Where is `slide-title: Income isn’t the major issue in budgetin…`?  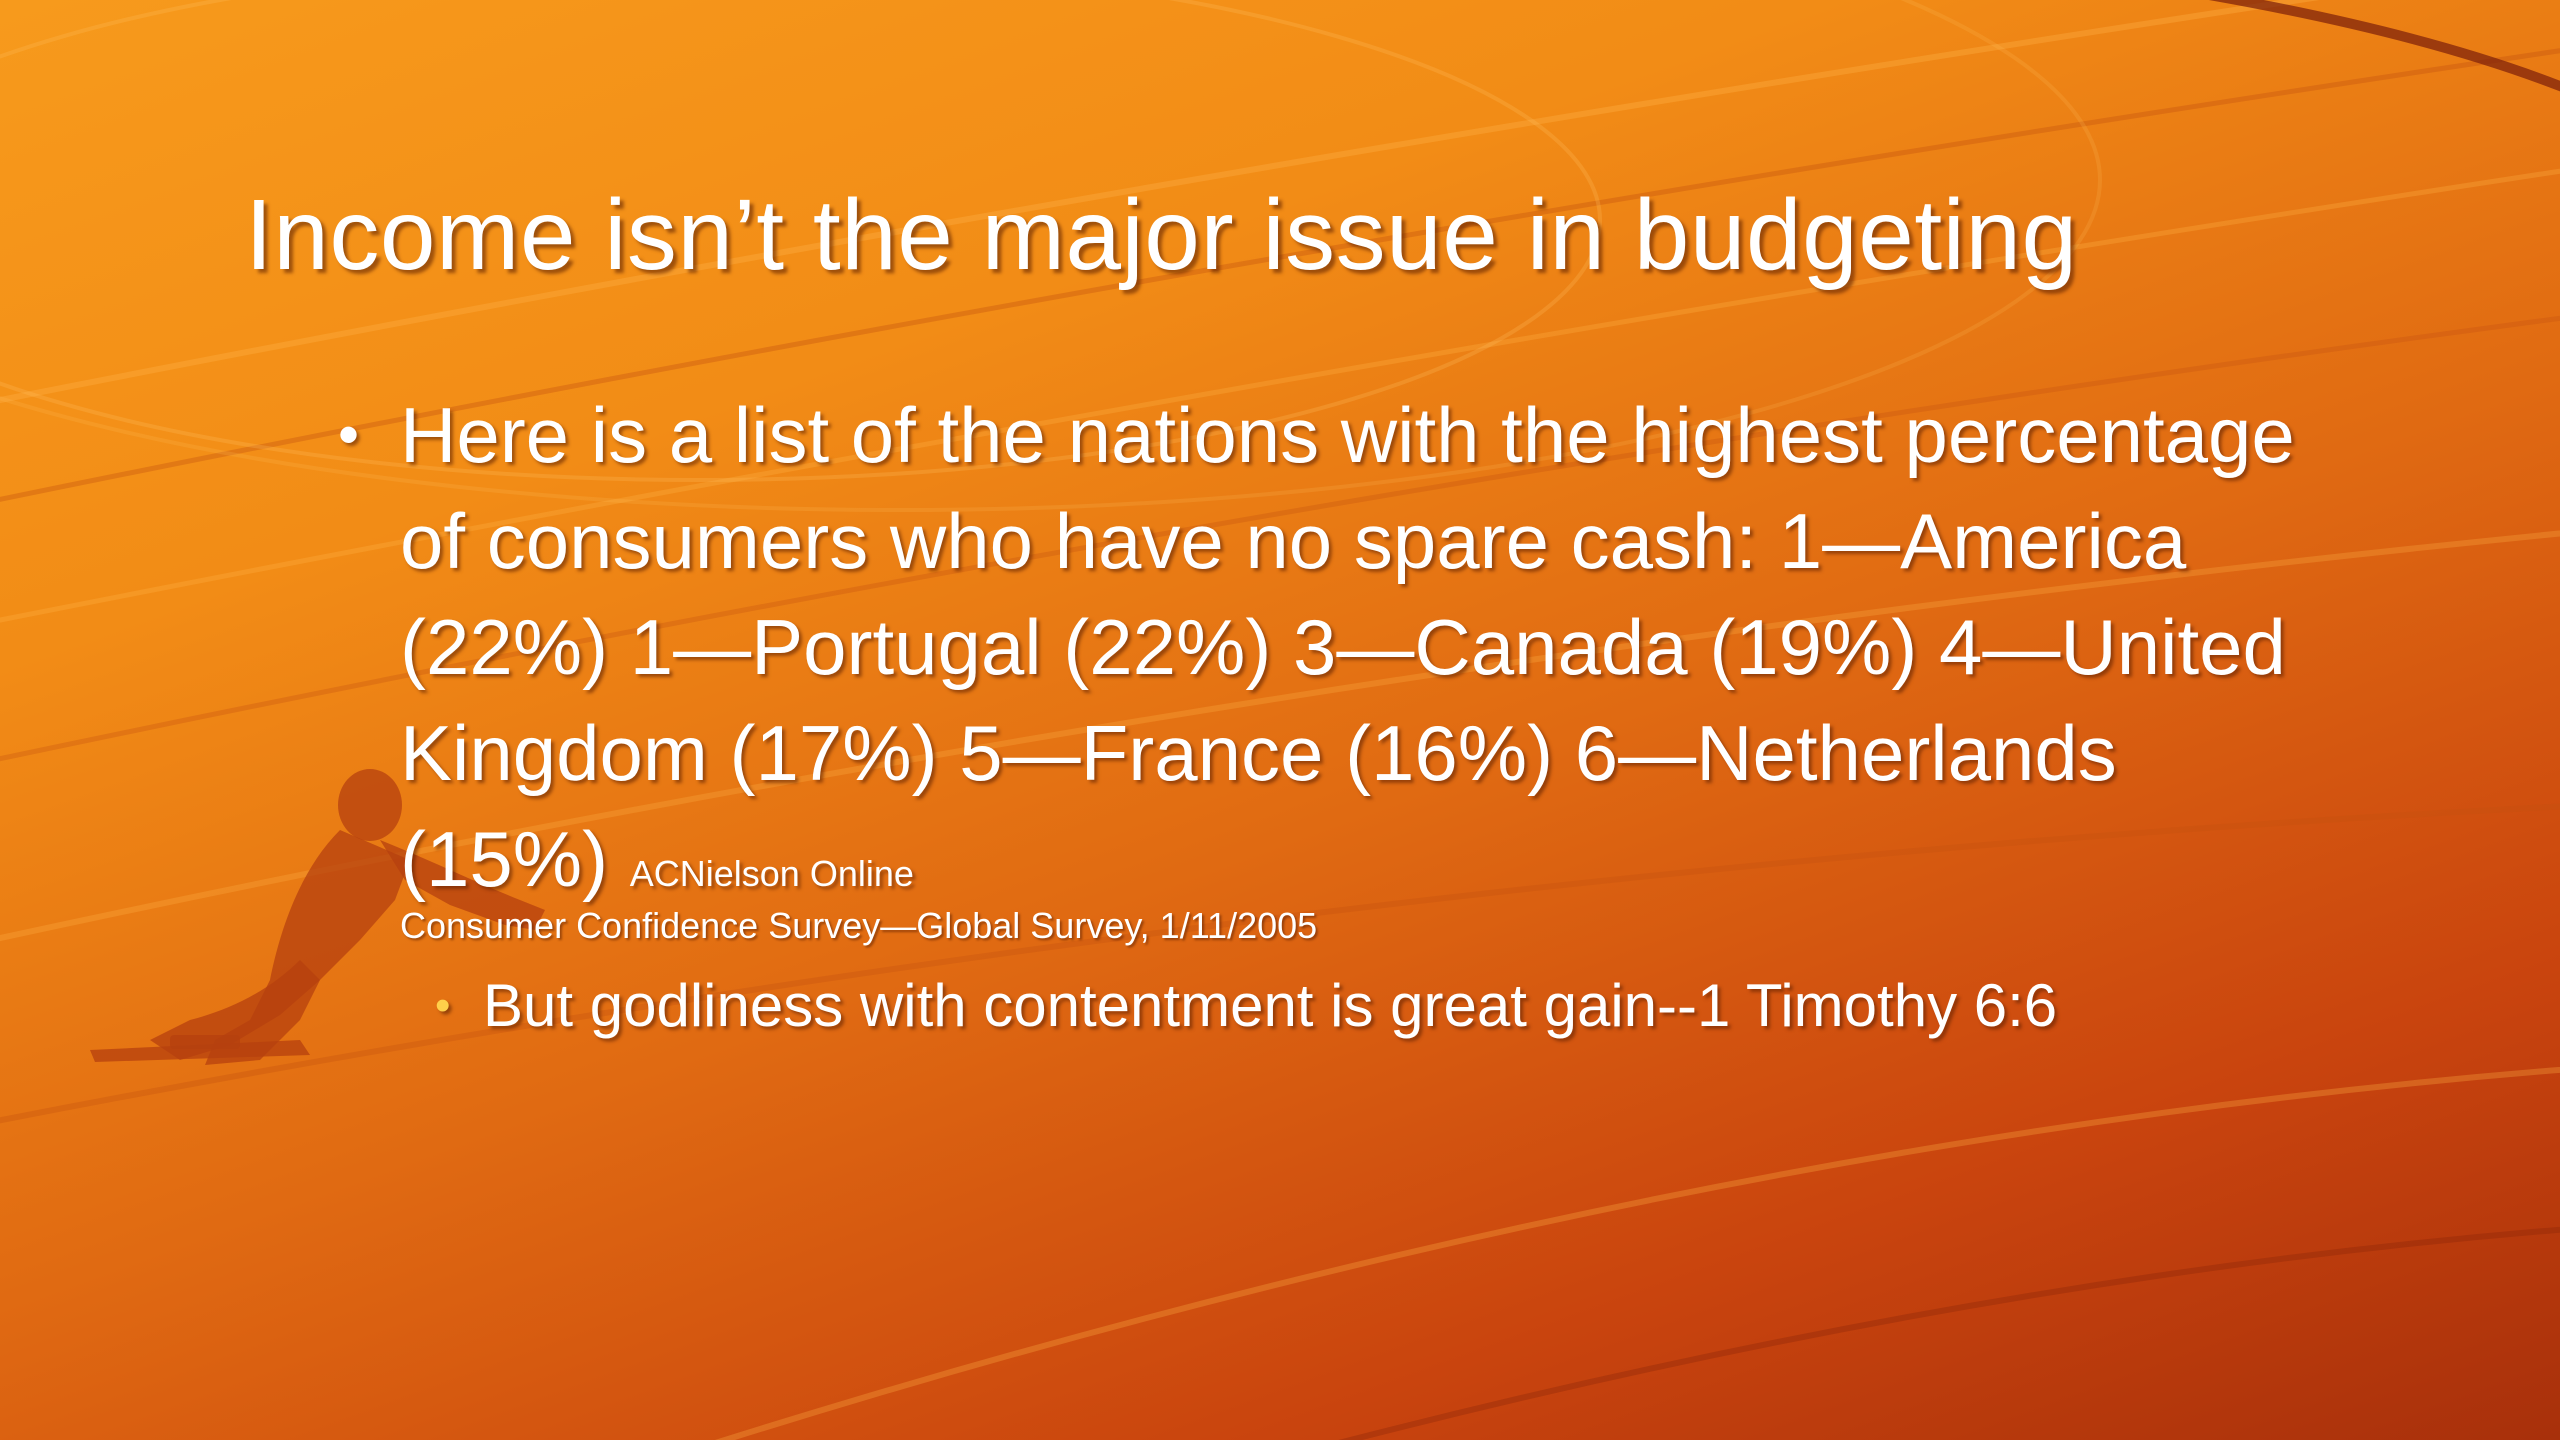 slide-title: Income isn’t the major issue in budgetin… is located at coordinates (1161, 235).